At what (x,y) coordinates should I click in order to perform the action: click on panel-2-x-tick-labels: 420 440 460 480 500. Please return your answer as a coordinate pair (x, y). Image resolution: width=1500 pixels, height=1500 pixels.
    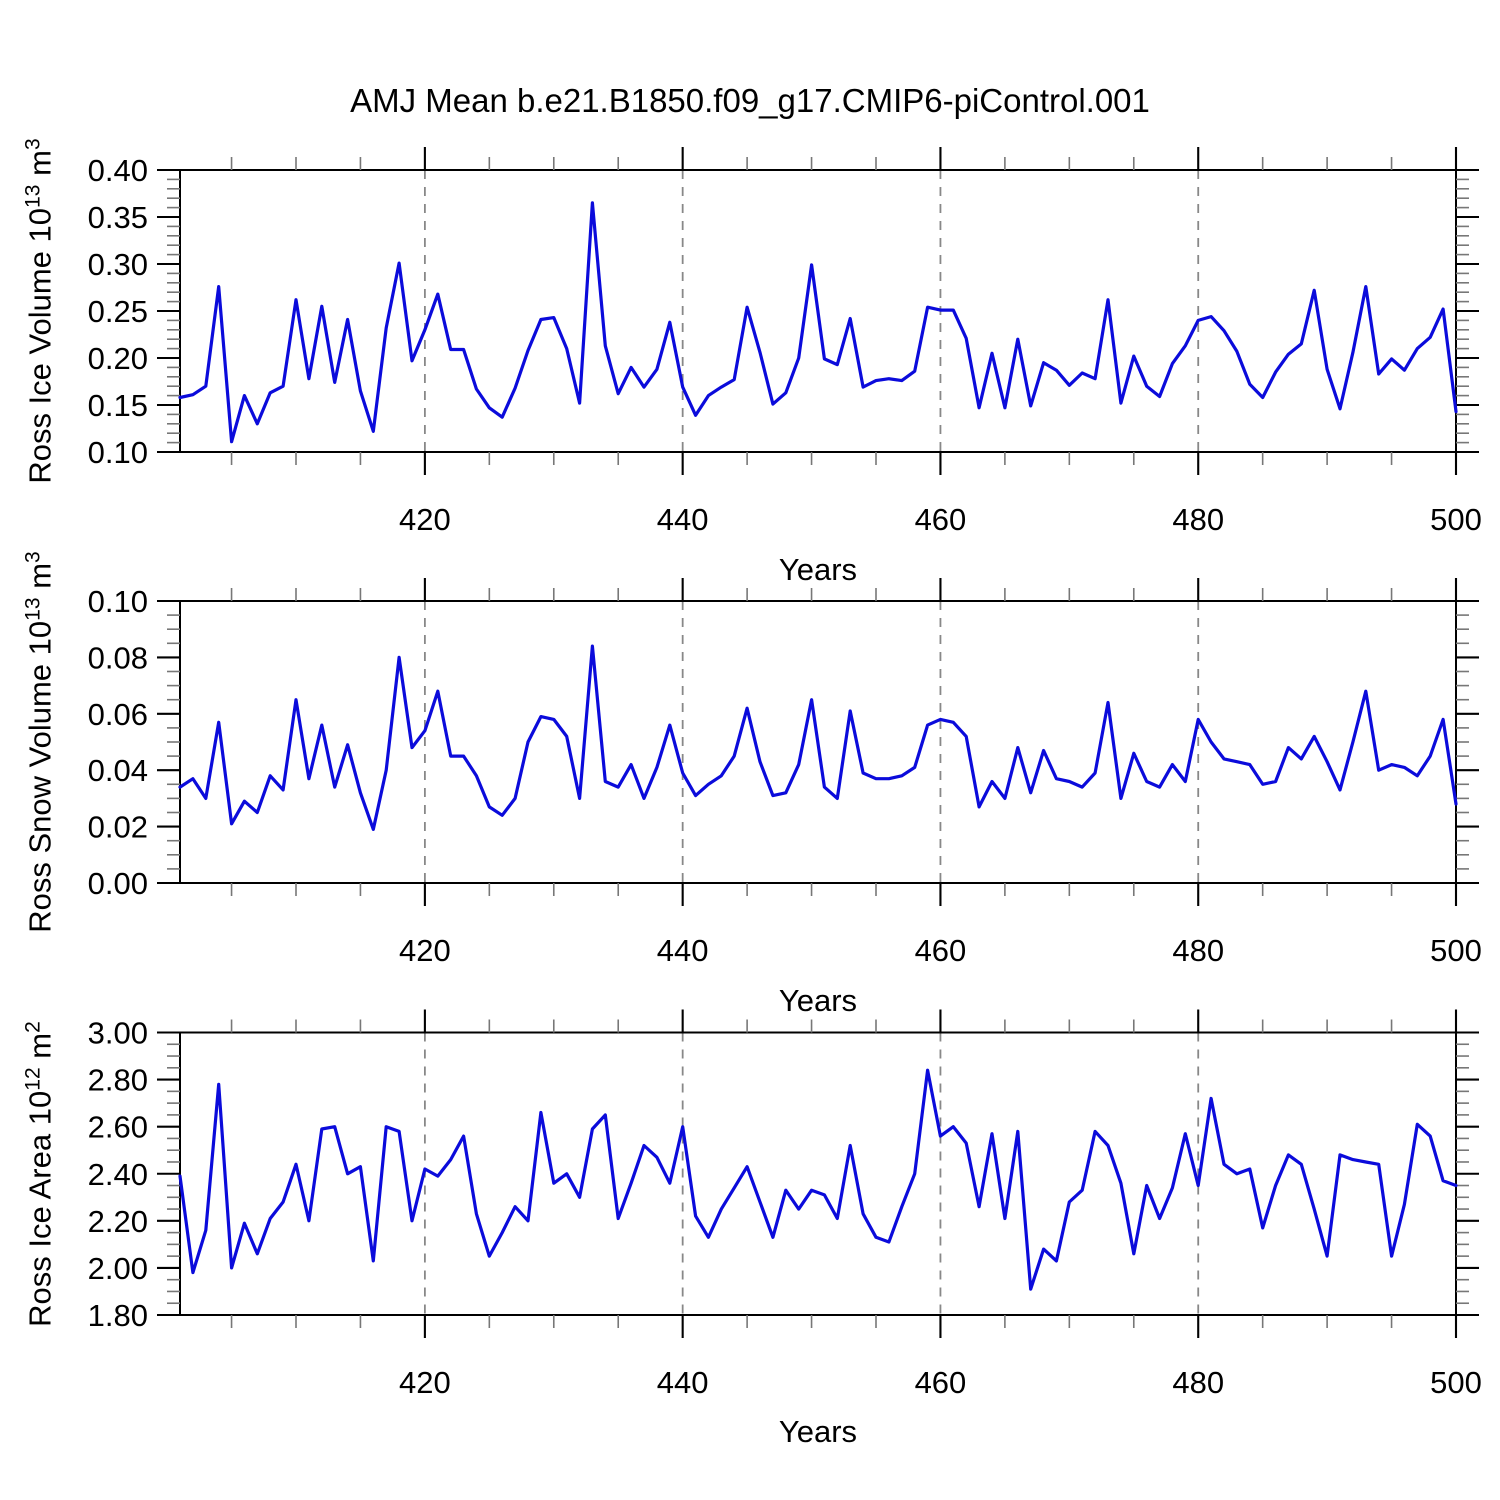
    Looking at the image, I should click on (940, 950).